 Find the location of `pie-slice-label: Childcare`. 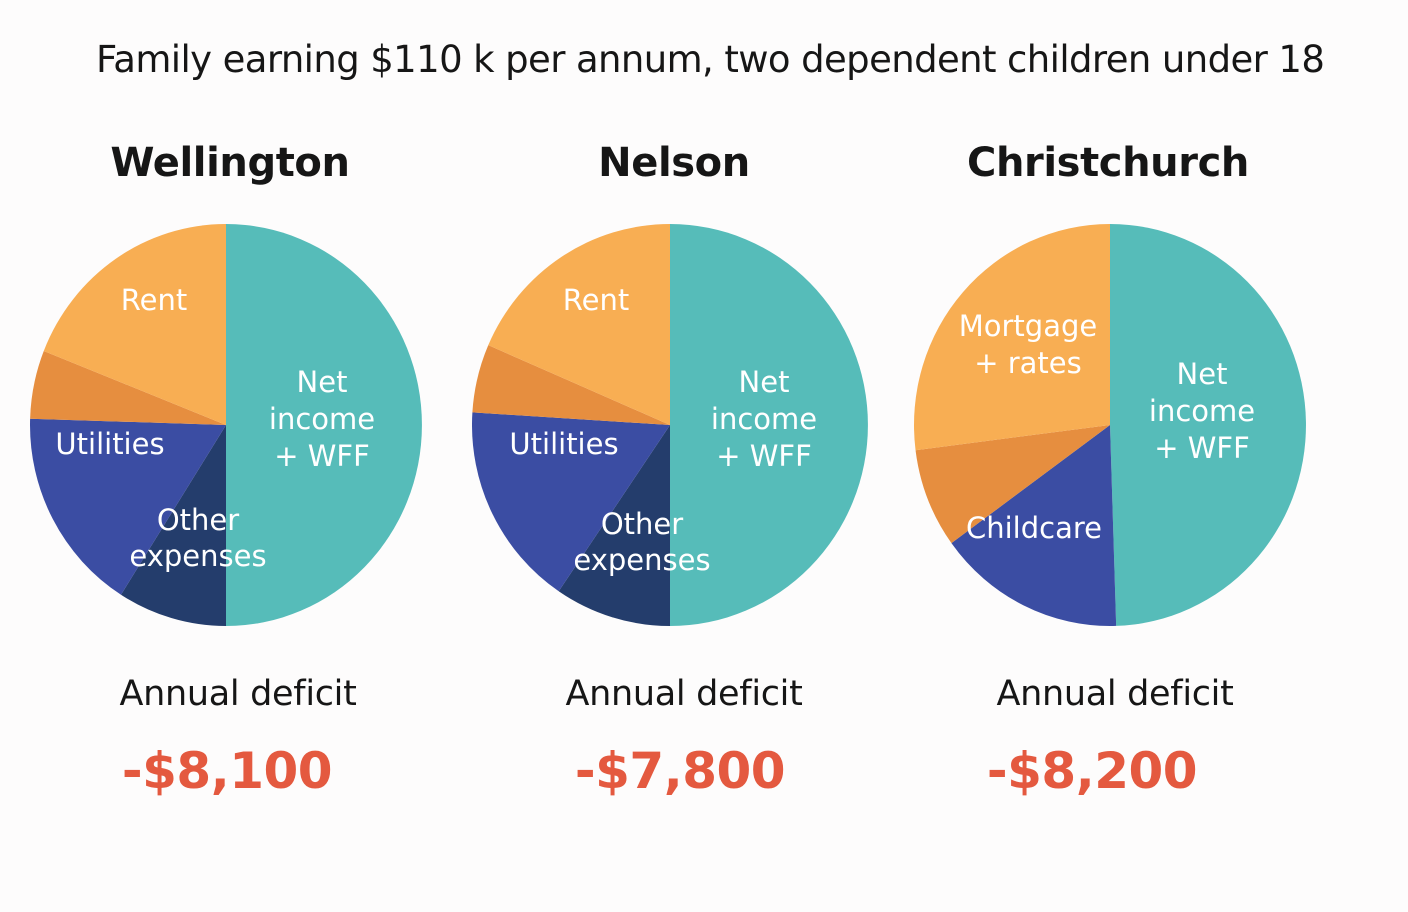

pie-slice-label: Childcare is located at coordinates (1034, 528).